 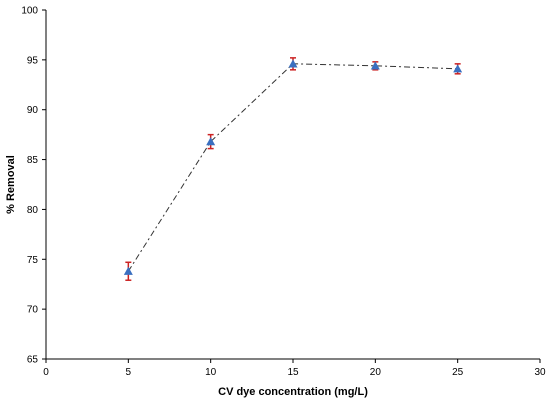 I want to click on y-tick-label: 90, so click(x=33, y=110).